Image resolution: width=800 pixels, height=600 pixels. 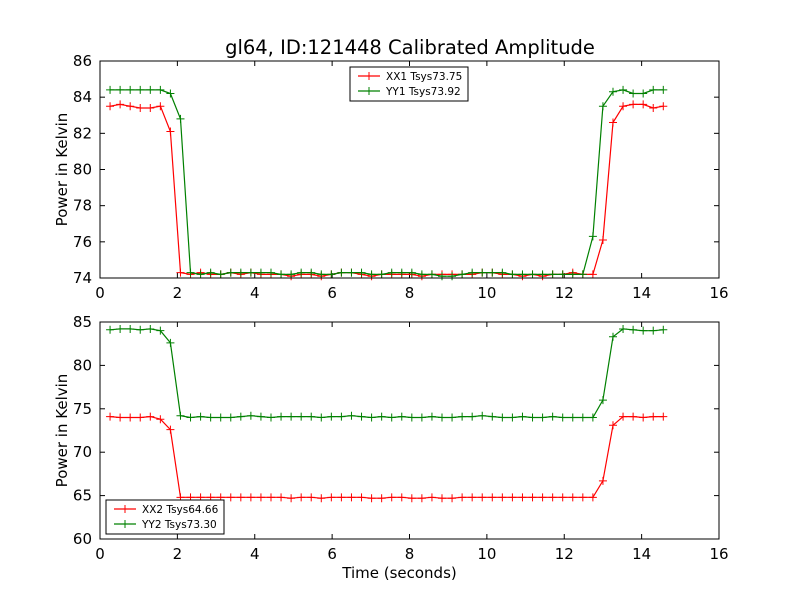 I want to click on y-tick-label: 70, so click(x=82, y=452).